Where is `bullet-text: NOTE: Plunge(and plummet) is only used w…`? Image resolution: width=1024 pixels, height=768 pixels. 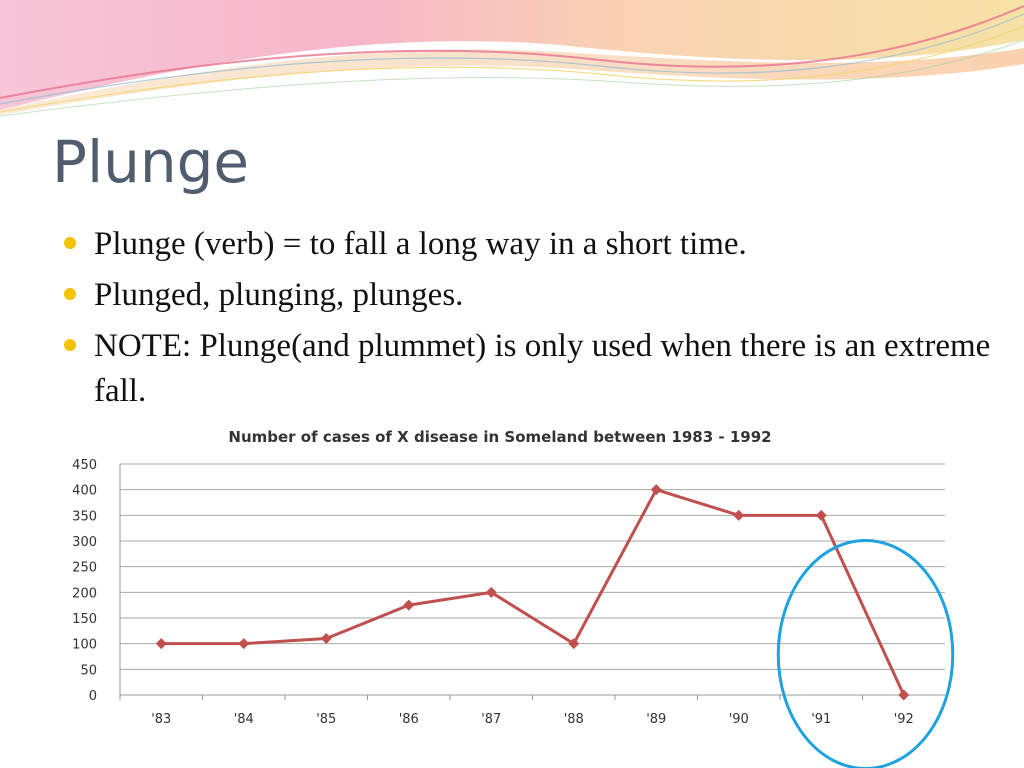 bullet-text: NOTE: Plunge(and plummet) is only used w… is located at coordinates (542, 368).